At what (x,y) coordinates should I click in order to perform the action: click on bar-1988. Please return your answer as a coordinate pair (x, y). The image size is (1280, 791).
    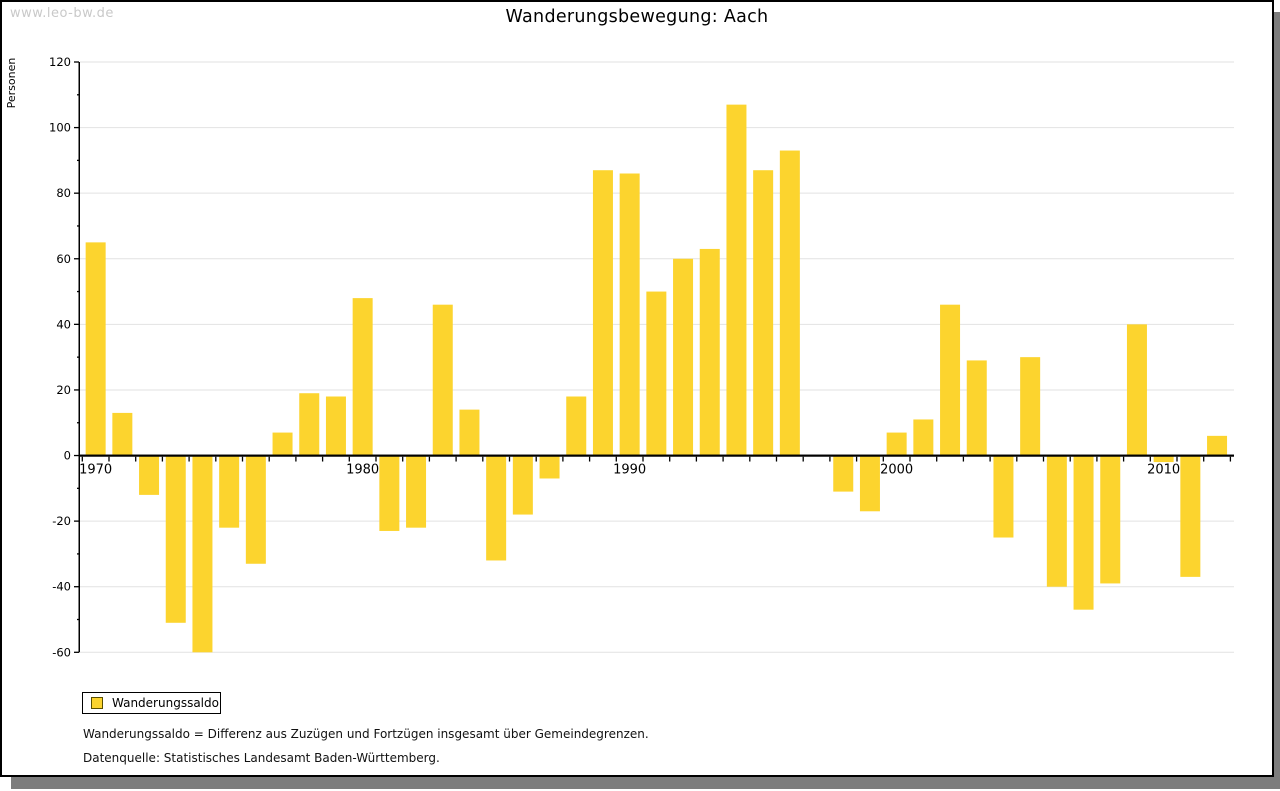
    Looking at the image, I should click on (576, 426).